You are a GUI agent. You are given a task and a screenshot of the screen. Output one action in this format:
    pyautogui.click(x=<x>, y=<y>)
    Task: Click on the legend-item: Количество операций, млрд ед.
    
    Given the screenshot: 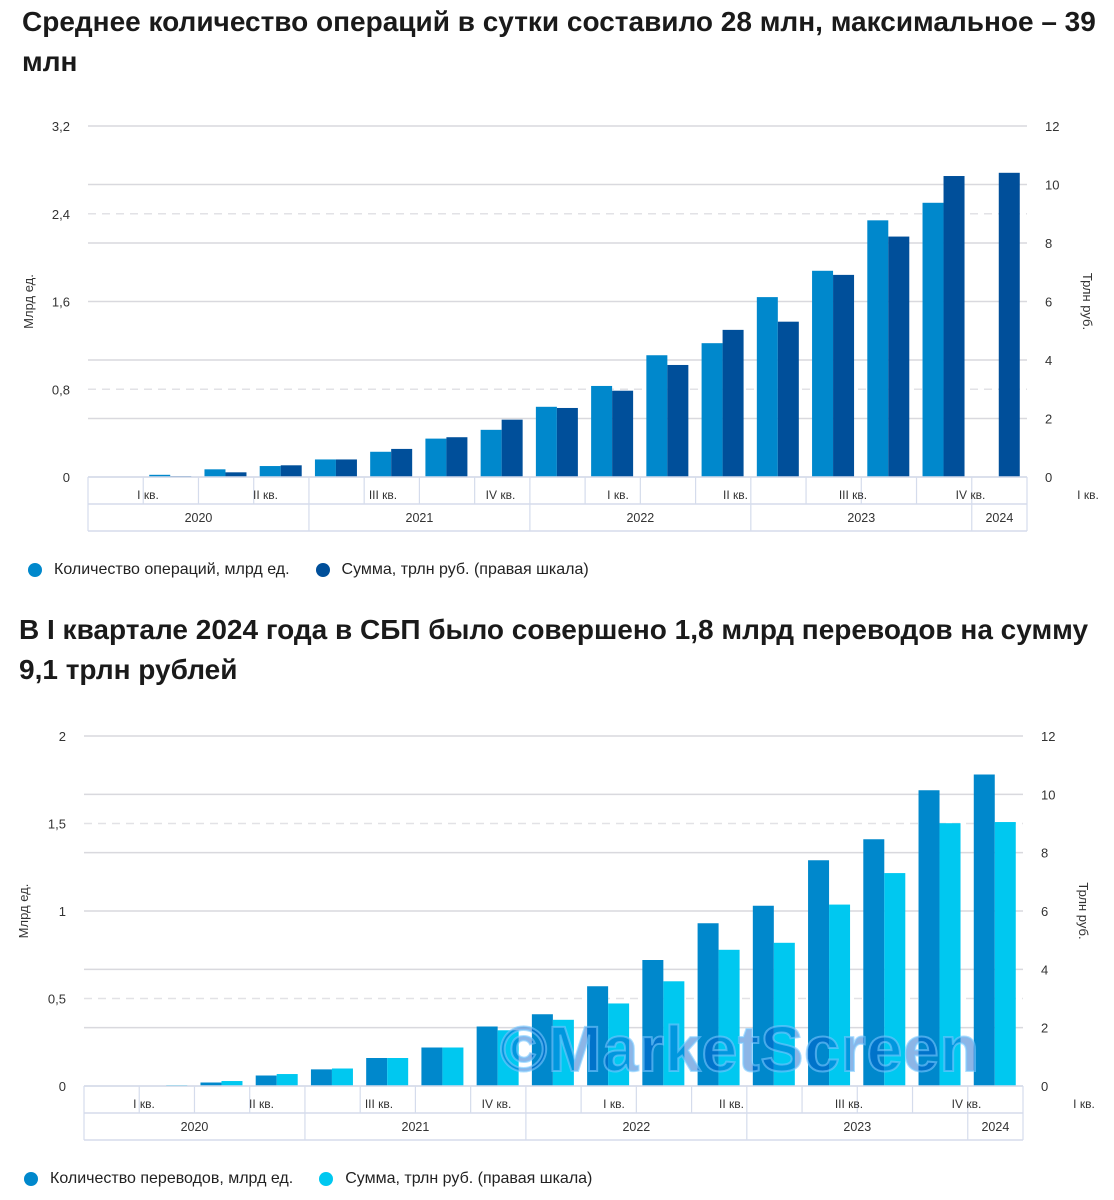 What is the action you would take?
    pyautogui.click(x=159, y=570)
    